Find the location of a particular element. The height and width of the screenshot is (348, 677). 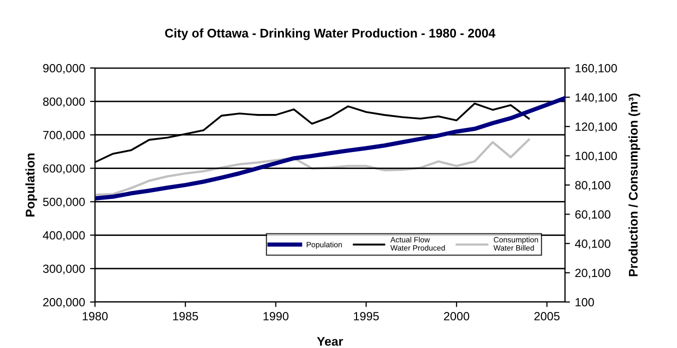

y2-tick-label: 40,100 is located at coordinates (592, 245).